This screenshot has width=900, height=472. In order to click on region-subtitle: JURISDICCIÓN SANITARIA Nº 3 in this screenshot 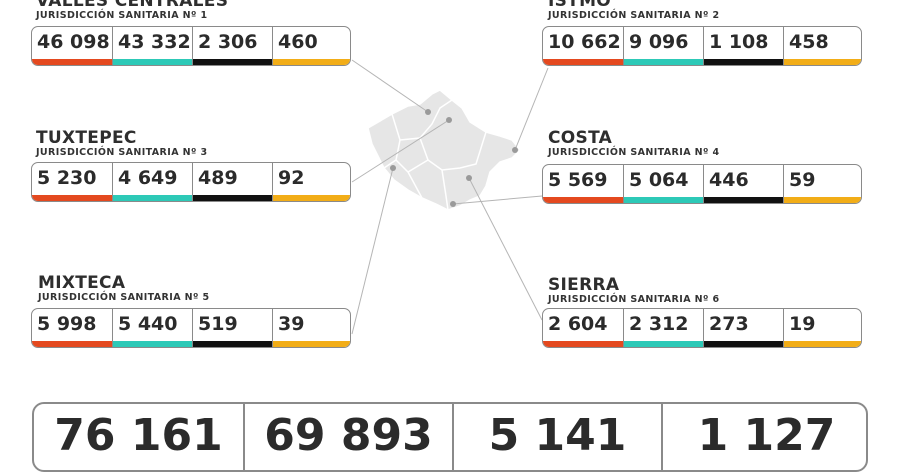, I will do `click(122, 152)`.